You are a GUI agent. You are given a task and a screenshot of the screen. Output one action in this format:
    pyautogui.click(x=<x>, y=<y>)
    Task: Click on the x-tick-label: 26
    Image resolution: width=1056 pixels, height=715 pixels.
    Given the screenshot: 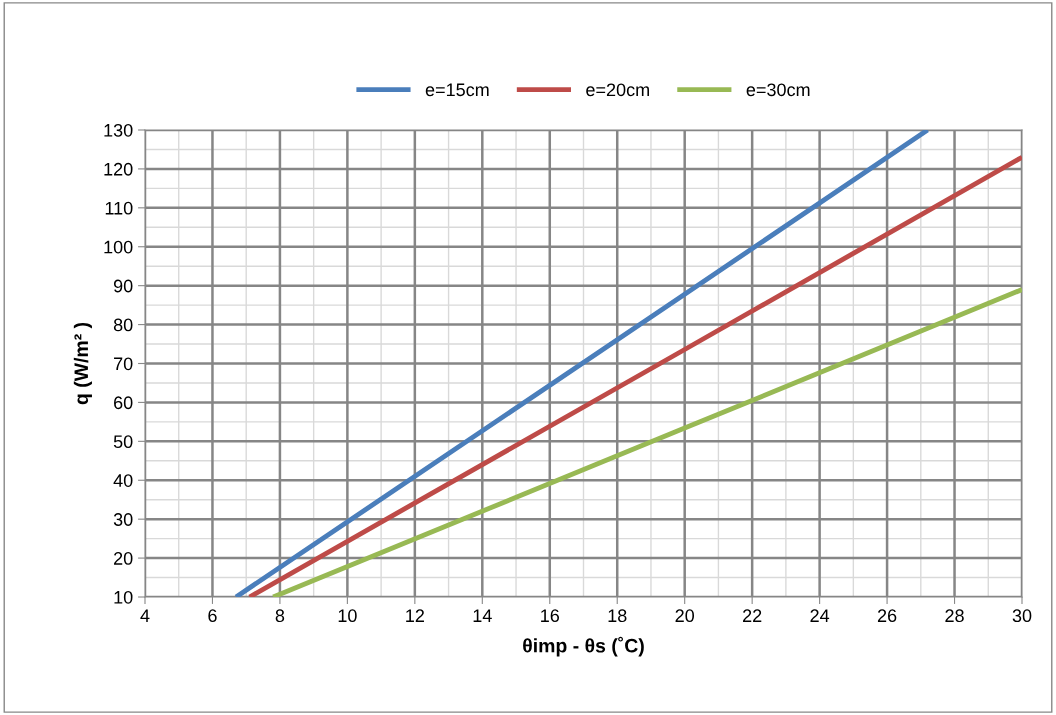 What is the action you would take?
    pyautogui.click(x=887, y=616)
    